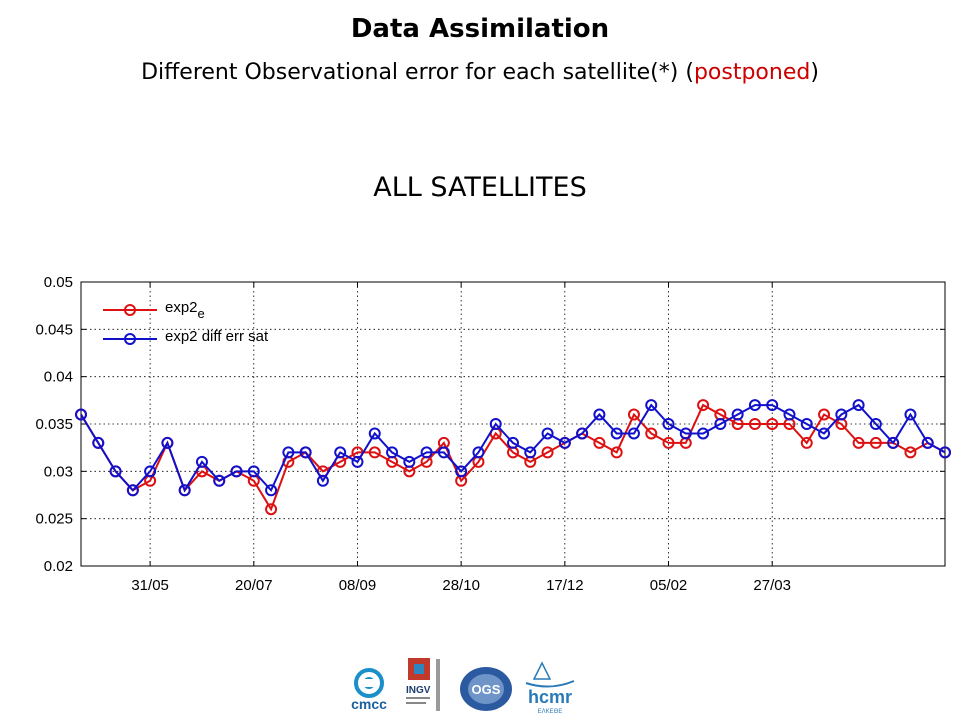  I want to click on legend-label: exp2e, so click(185, 310).